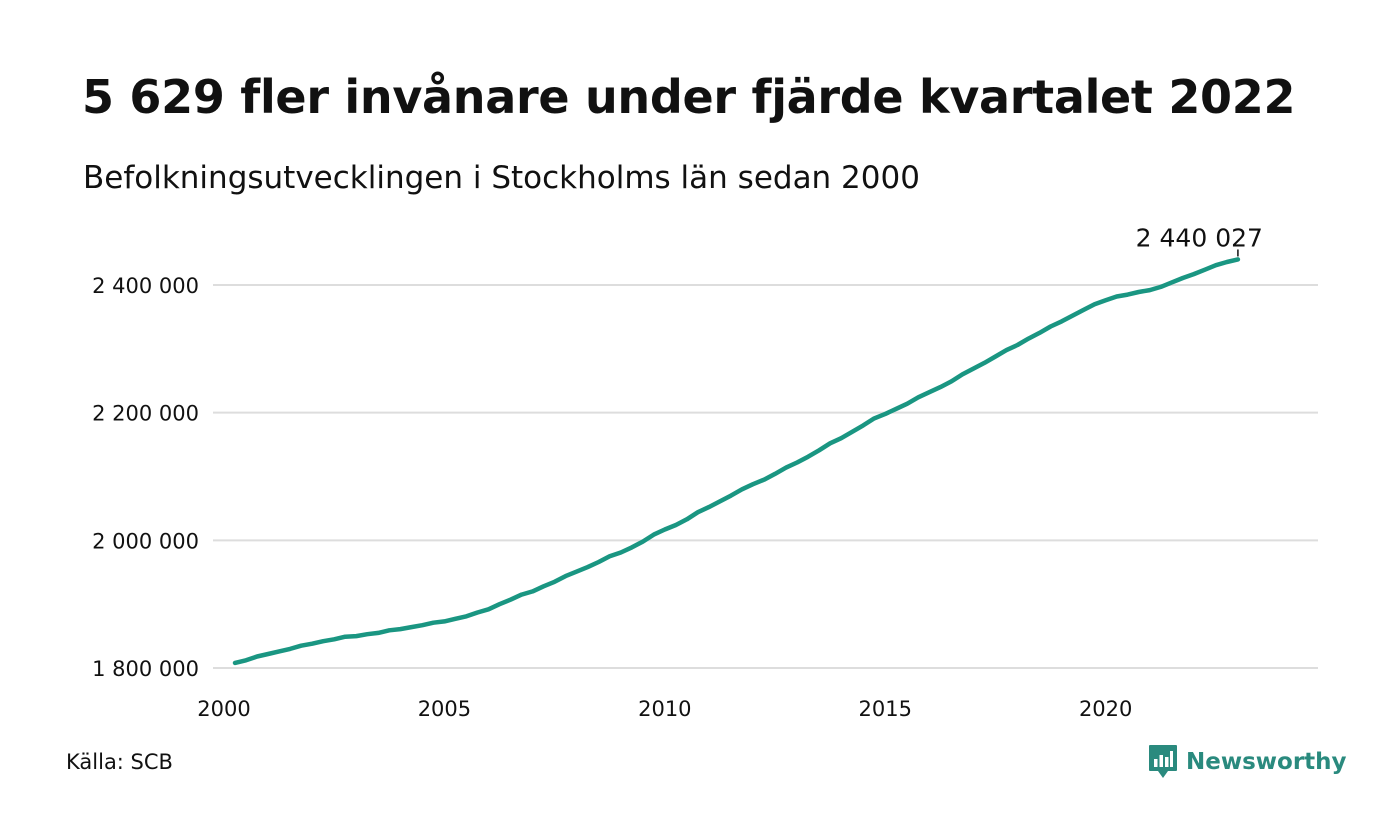  I want to click on x-tick-label: 2020, so click(1105, 709).